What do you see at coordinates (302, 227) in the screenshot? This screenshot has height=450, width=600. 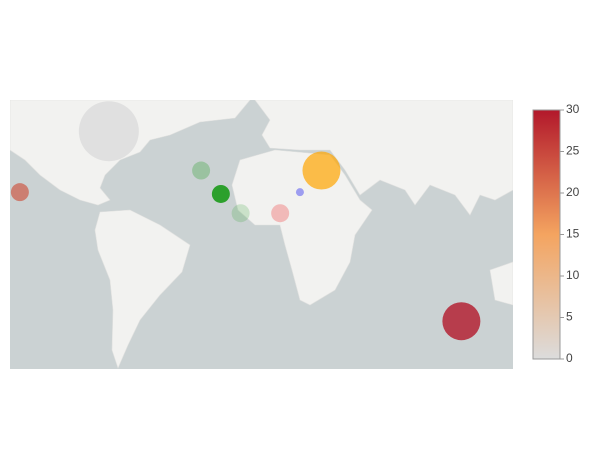 I see `africa` at bounding box center [302, 227].